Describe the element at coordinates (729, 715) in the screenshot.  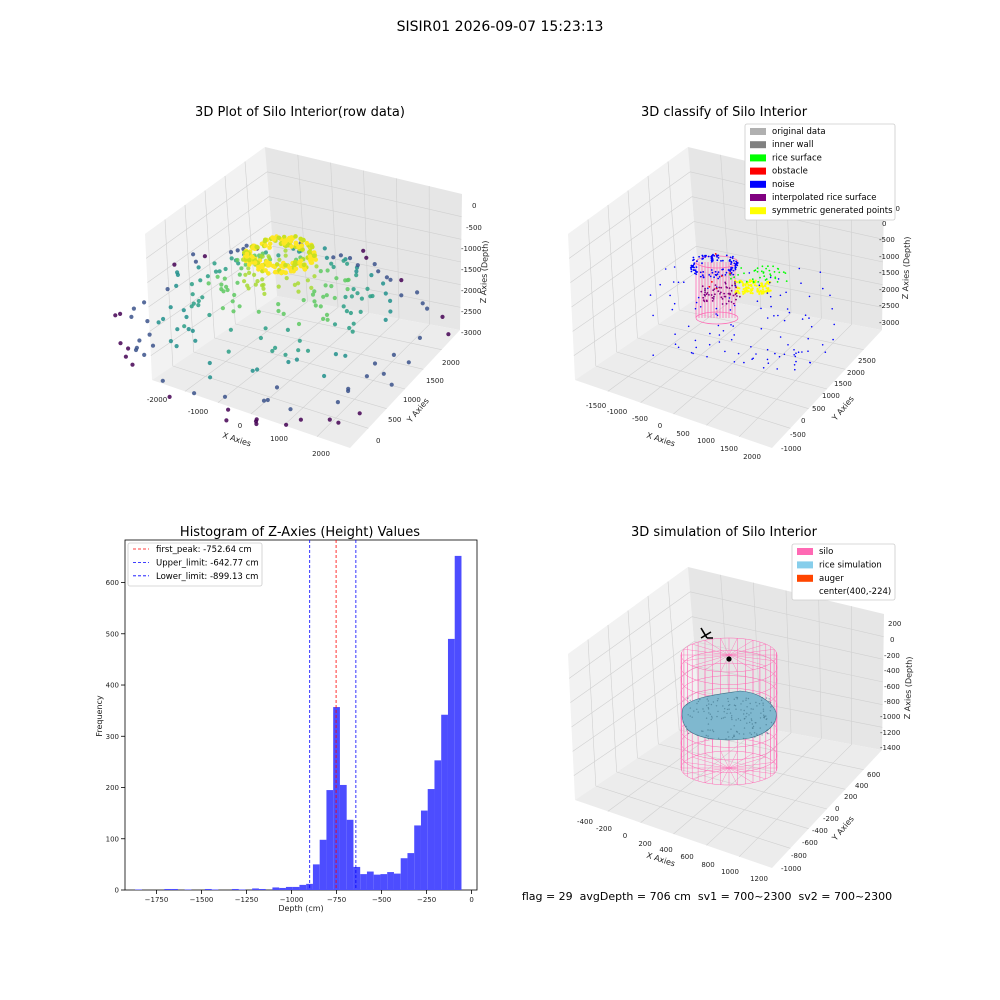
I see `panel4-rice-surface` at that location.